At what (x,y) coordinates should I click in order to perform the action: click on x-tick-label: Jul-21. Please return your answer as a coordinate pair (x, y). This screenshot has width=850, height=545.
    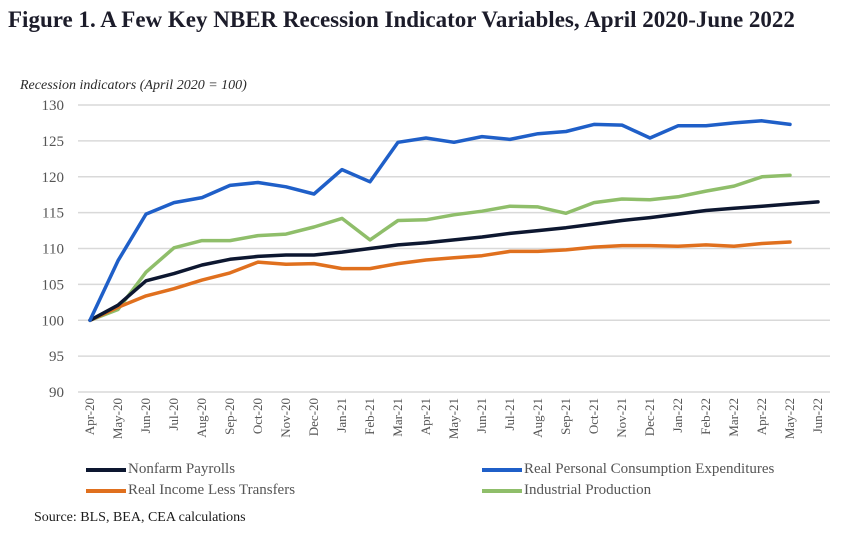
    Looking at the image, I should click on (509, 414).